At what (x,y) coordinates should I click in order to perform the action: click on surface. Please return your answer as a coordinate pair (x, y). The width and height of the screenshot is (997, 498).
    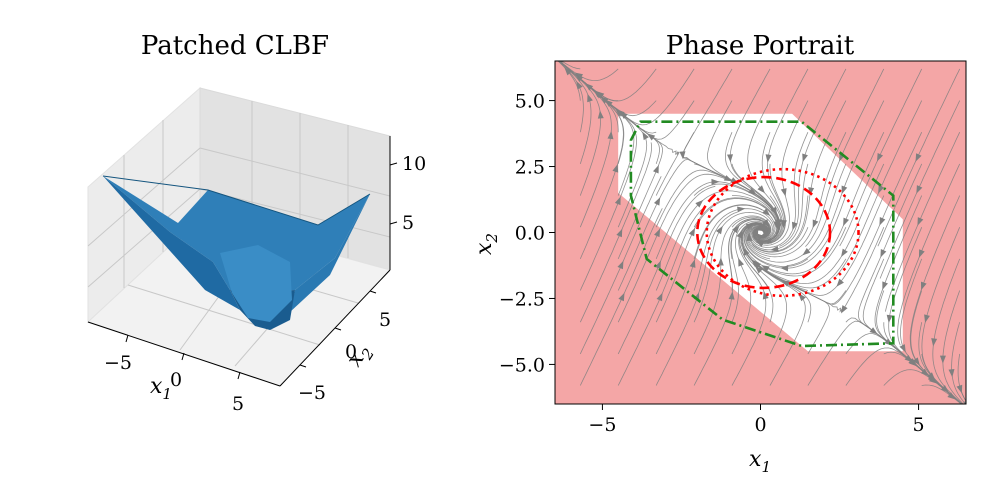
    Looking at the image, I should click on (236, 252).